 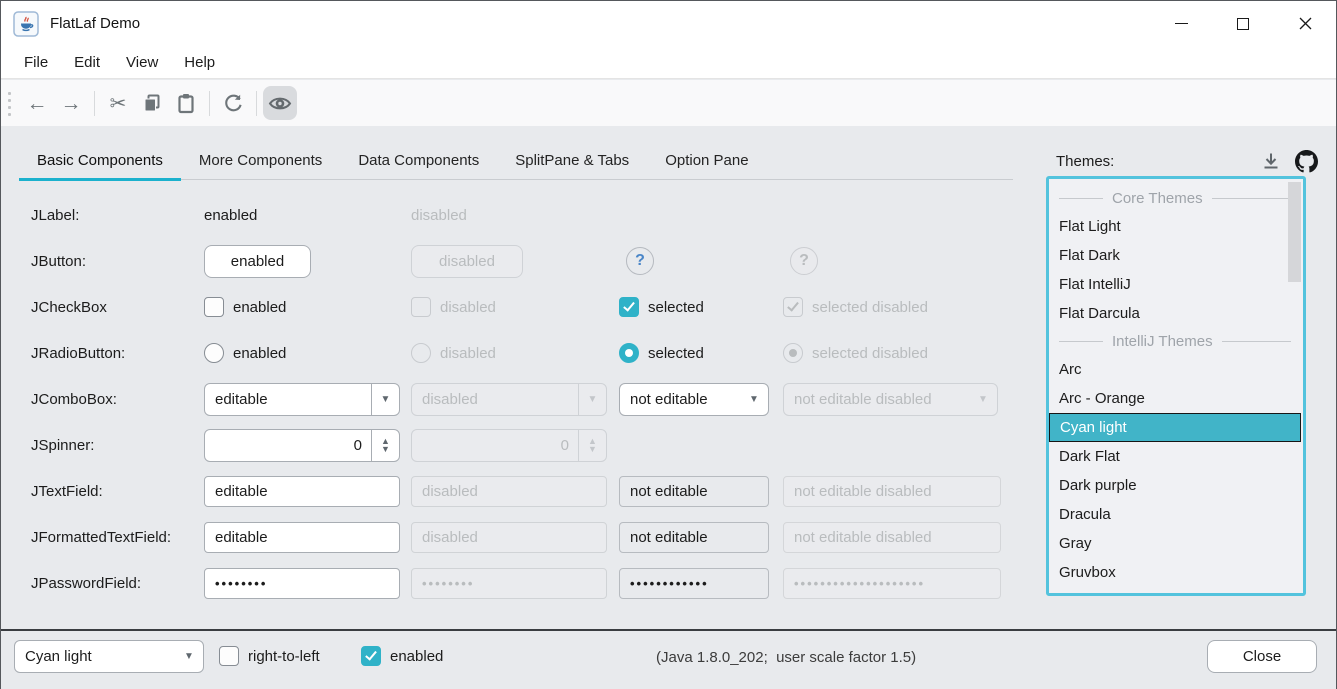 I want to click on menu-file: File, so click(x=36, y=62).